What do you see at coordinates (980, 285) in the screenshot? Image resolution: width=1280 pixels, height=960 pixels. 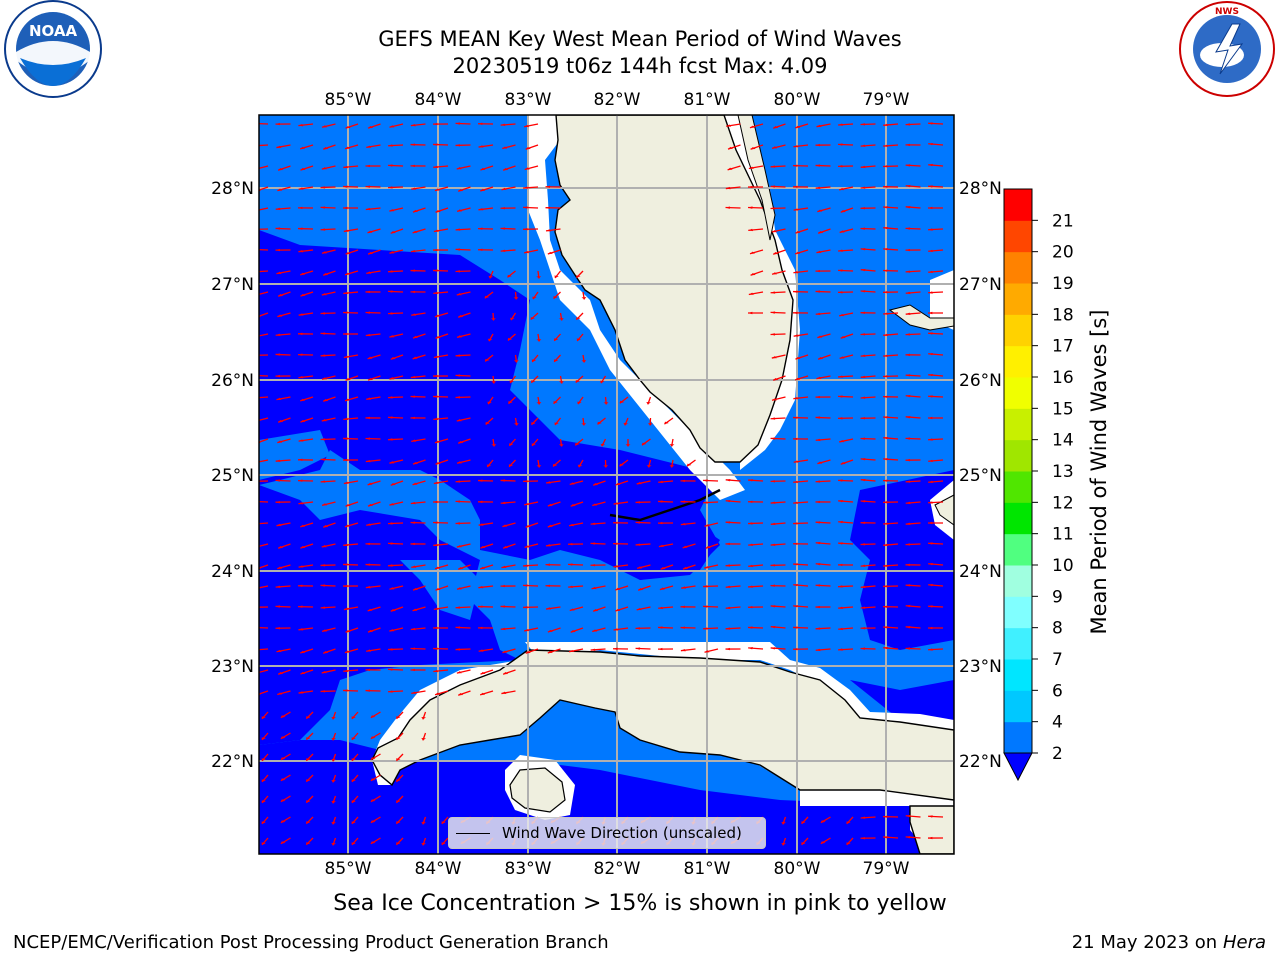 I see `lat-tick-right: 27°N` at bounding box center [980, 285].